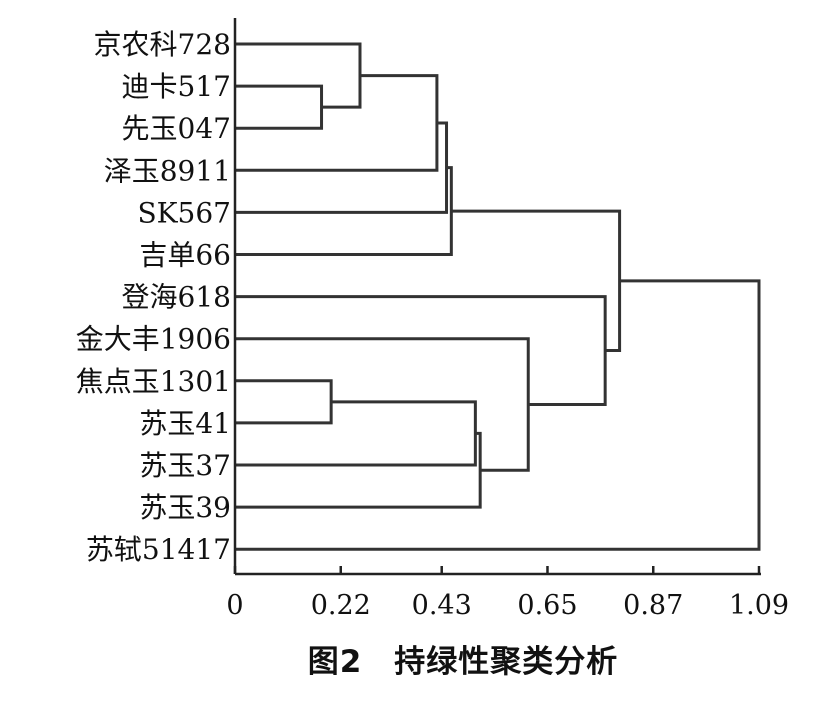 The image size is (824, 710). Describe the element at coordinates (176, 128) in the screenshot. I see `leaf-label: 先玉047` at that location.